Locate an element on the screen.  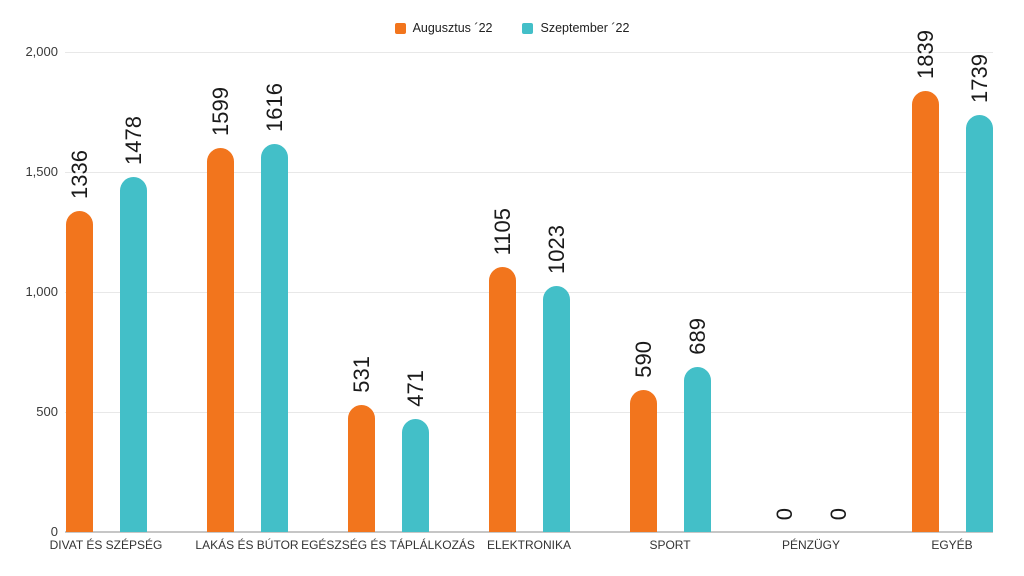
bar-value-label: 590 is located at coordinates (643, 359).